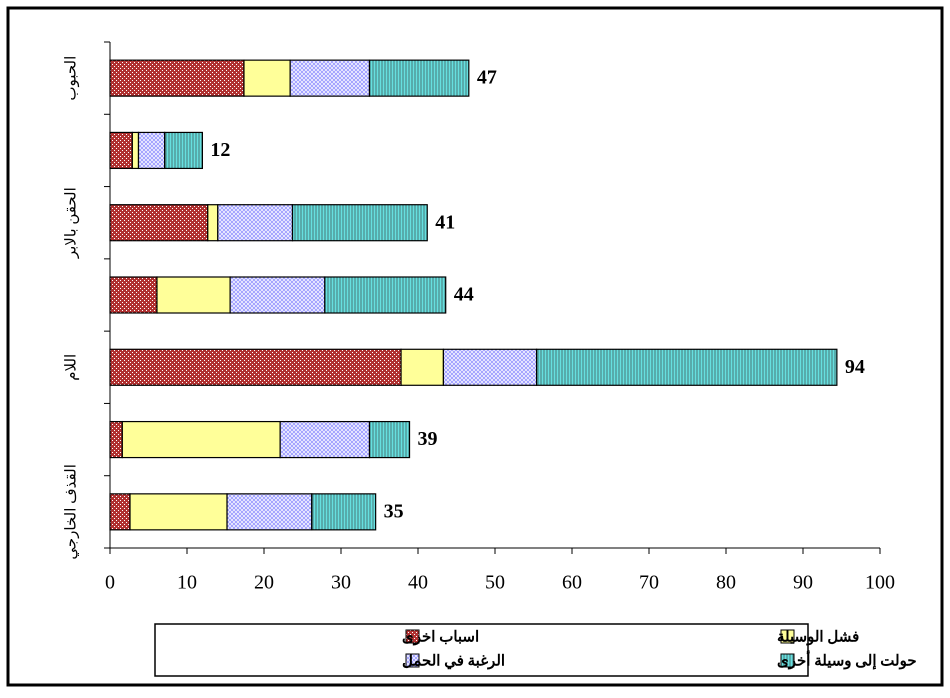  Describe the element at coordinates (487, 78) in the screenshot. I see `total-label: 47` at that location.